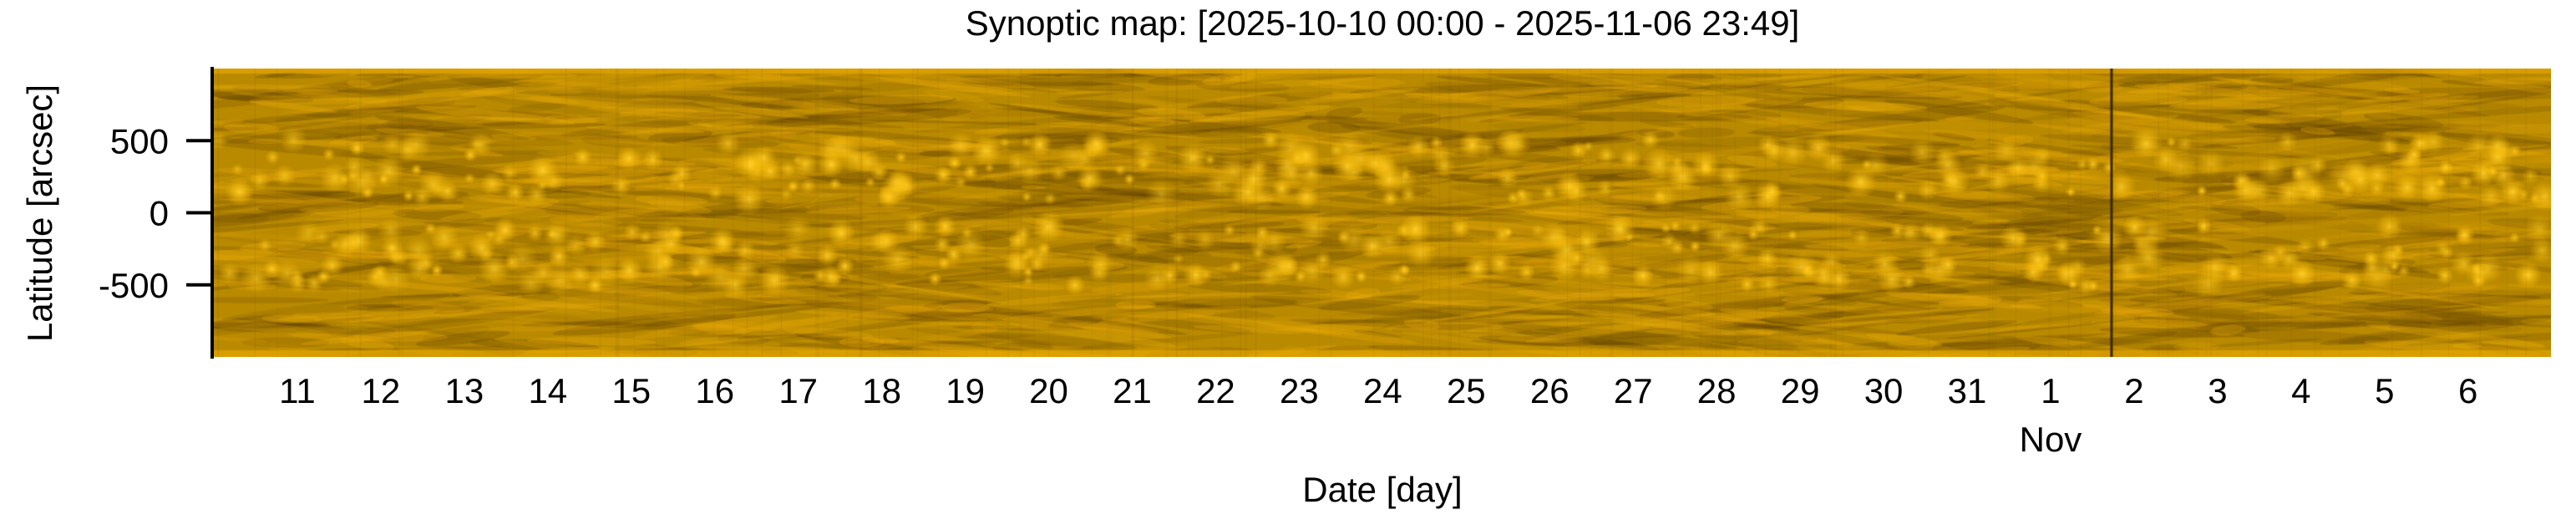 The height and width of the screenshot is (530, 2576). Describe the element at coordinates (547, 390) in the screenshot. I see `x-tick-label: 14` at that location.